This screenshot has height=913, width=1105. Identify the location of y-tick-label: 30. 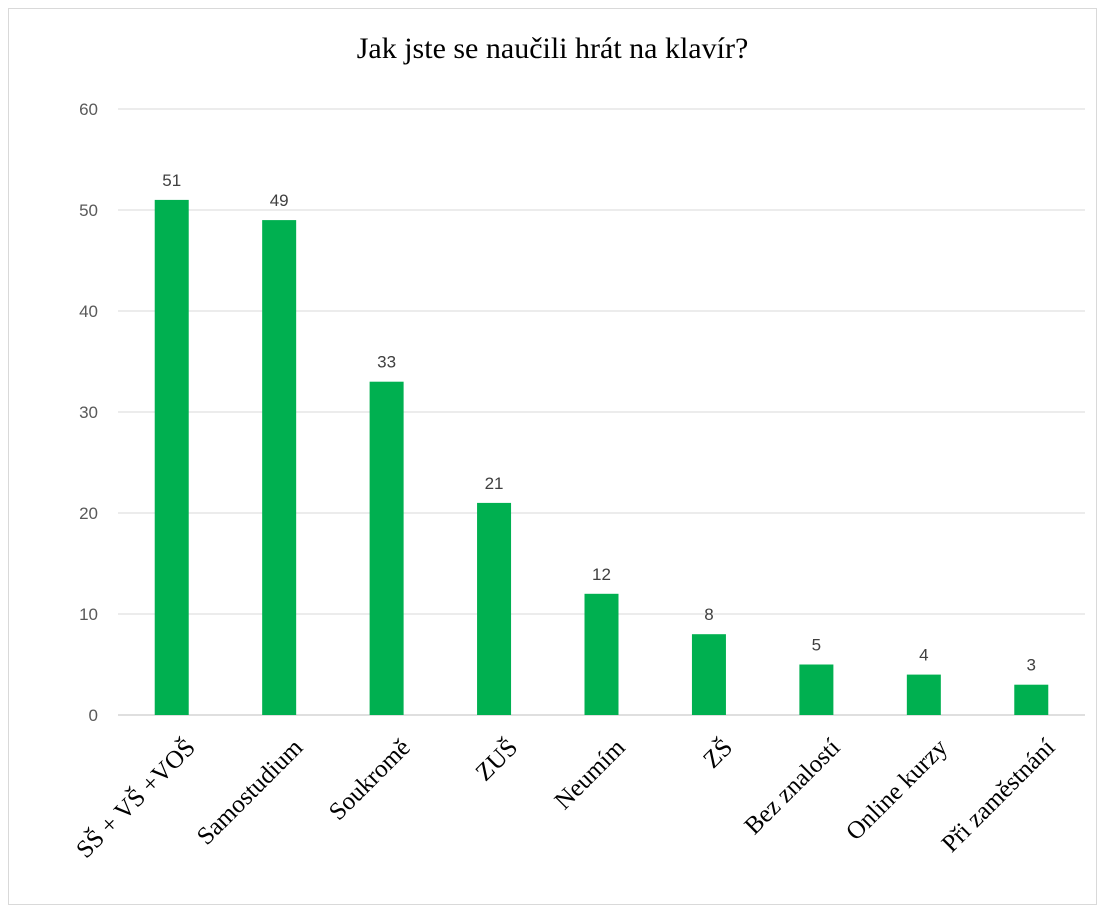
(88, 412).